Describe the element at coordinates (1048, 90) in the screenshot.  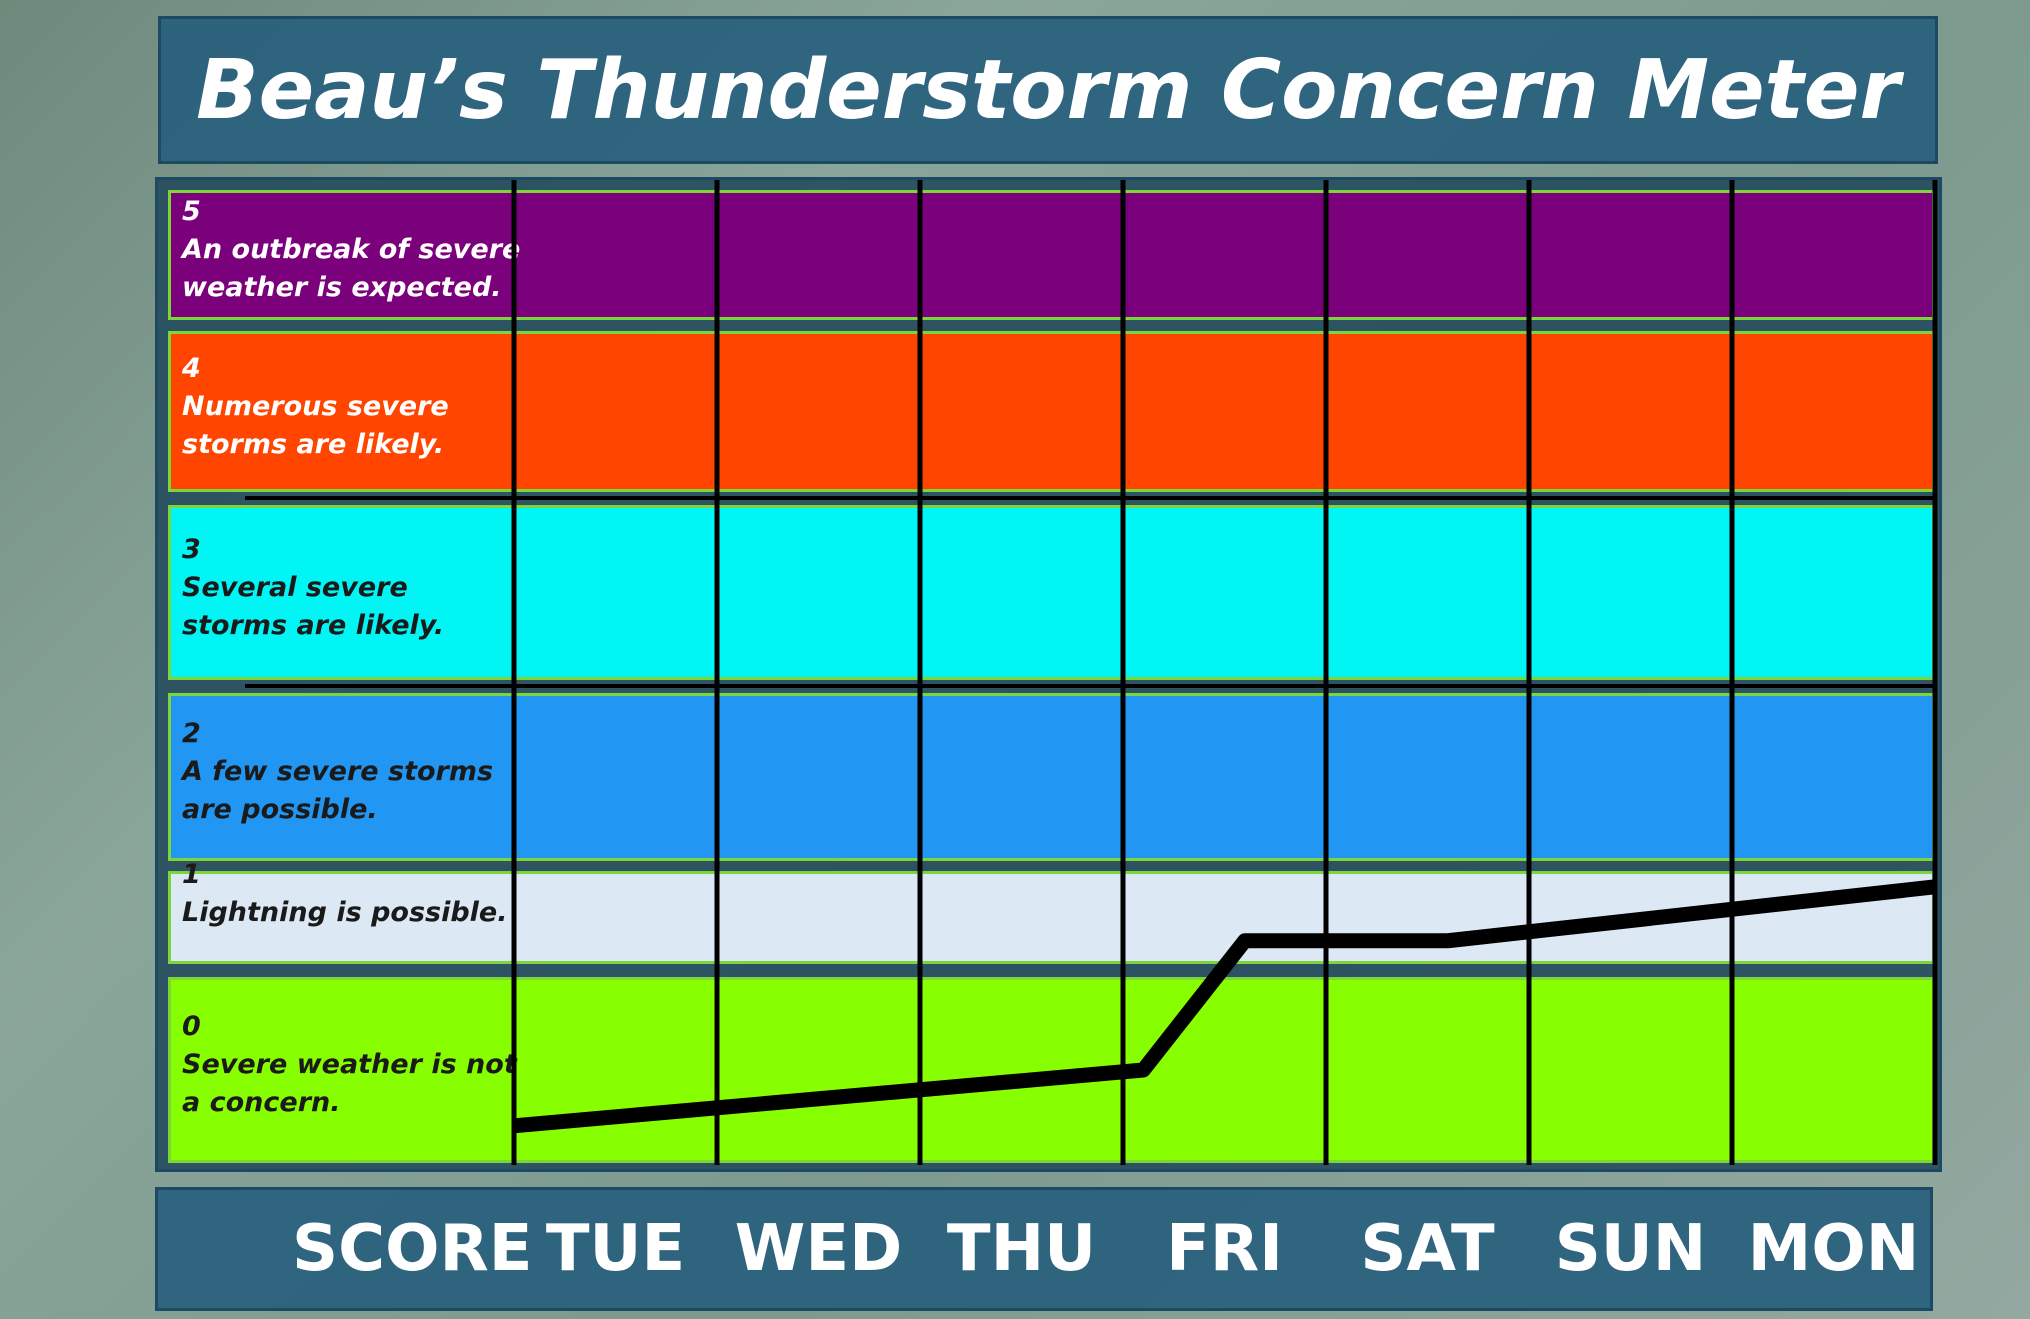
I see `chart-title: Beau’s Thunderstorm Concern Meter` at that location.